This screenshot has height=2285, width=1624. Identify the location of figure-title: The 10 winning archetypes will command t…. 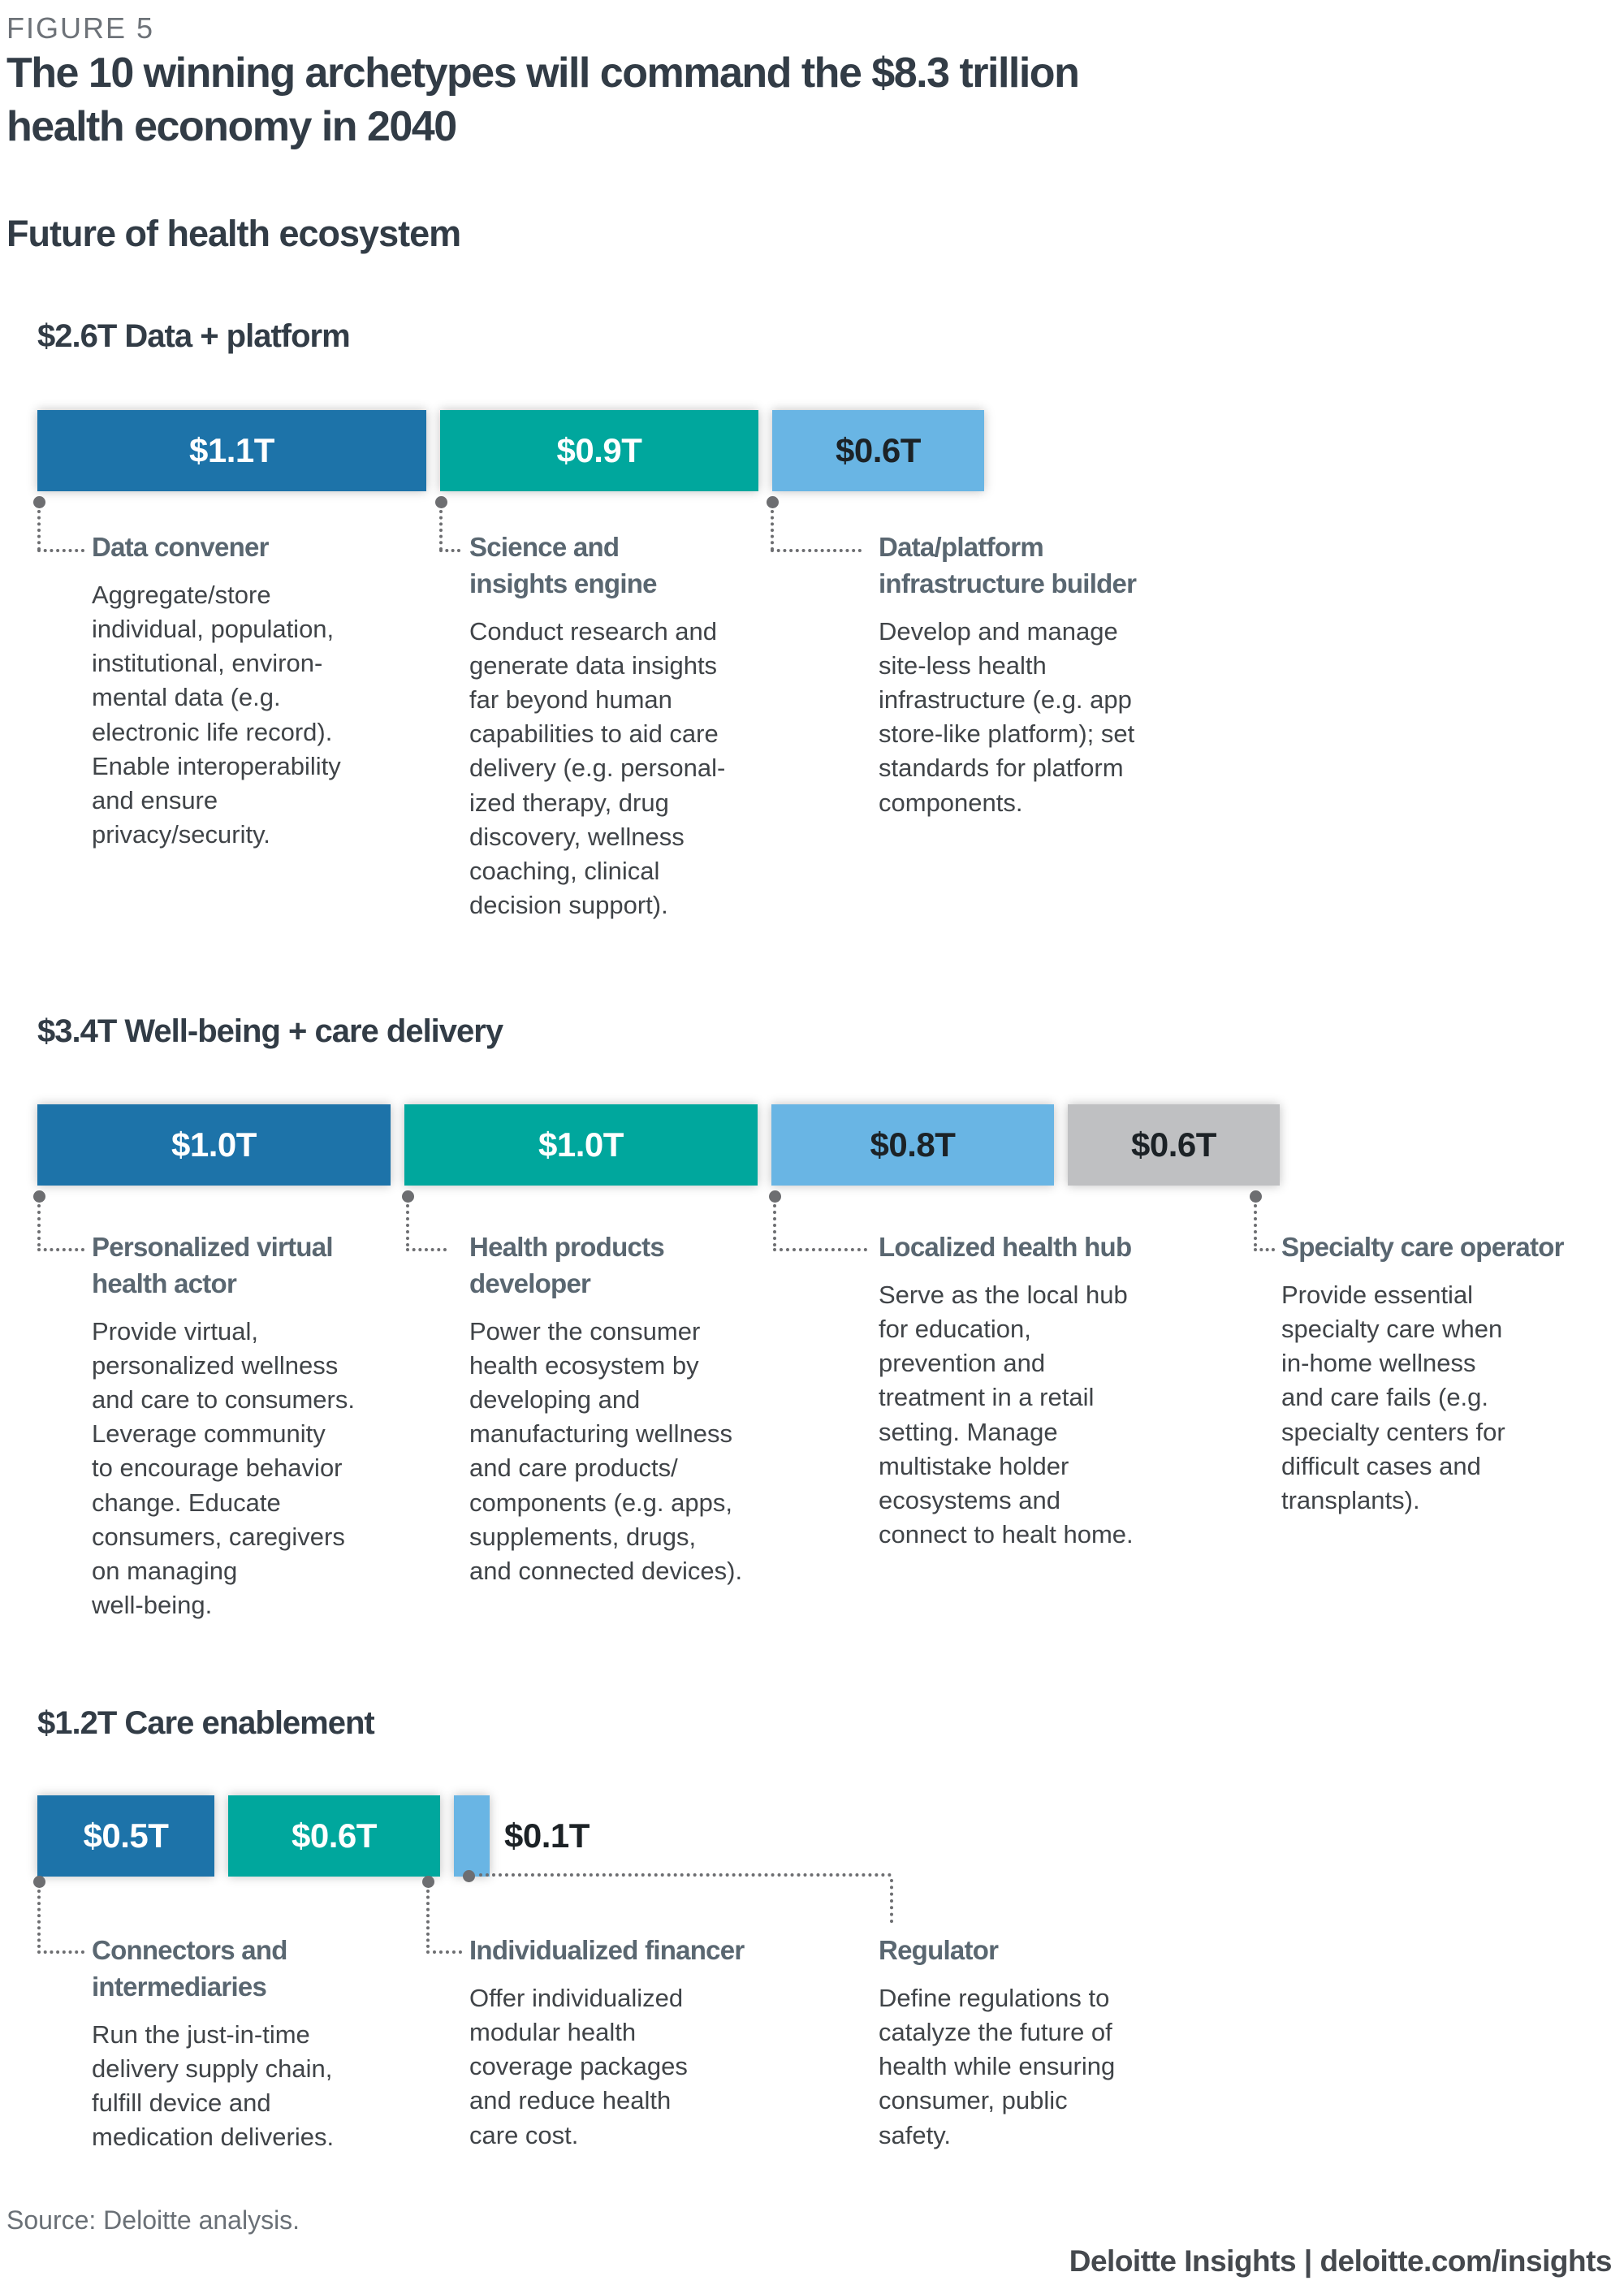
(543, 100).